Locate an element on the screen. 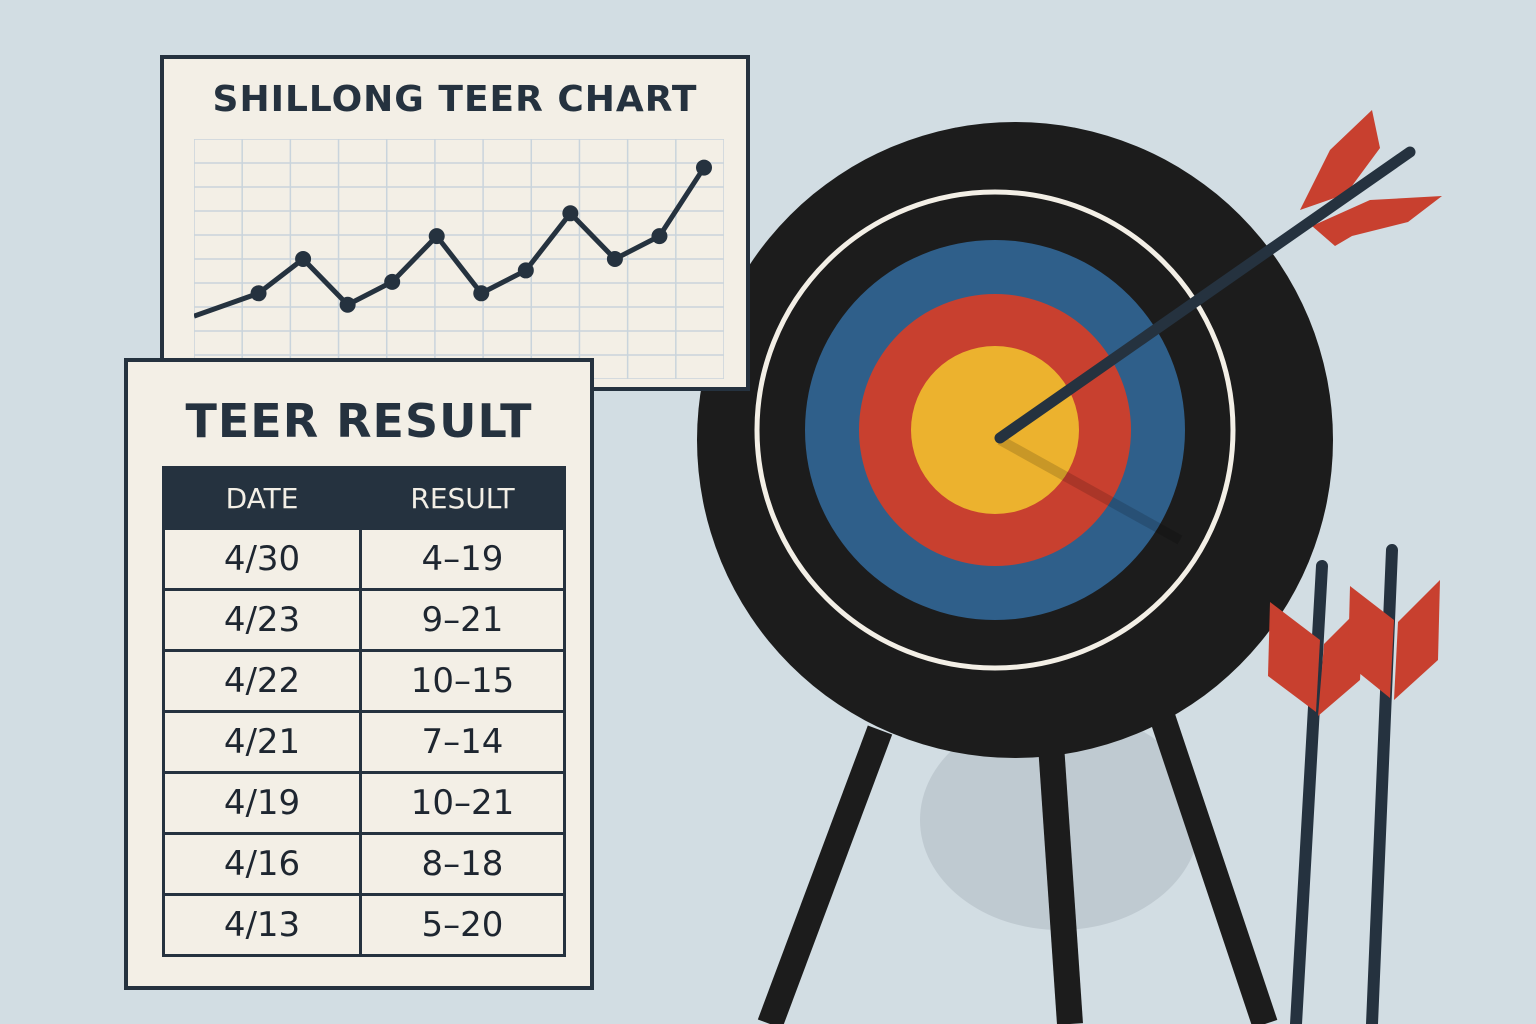  result-cell: 5–20 is located at coordinates (462, 925).